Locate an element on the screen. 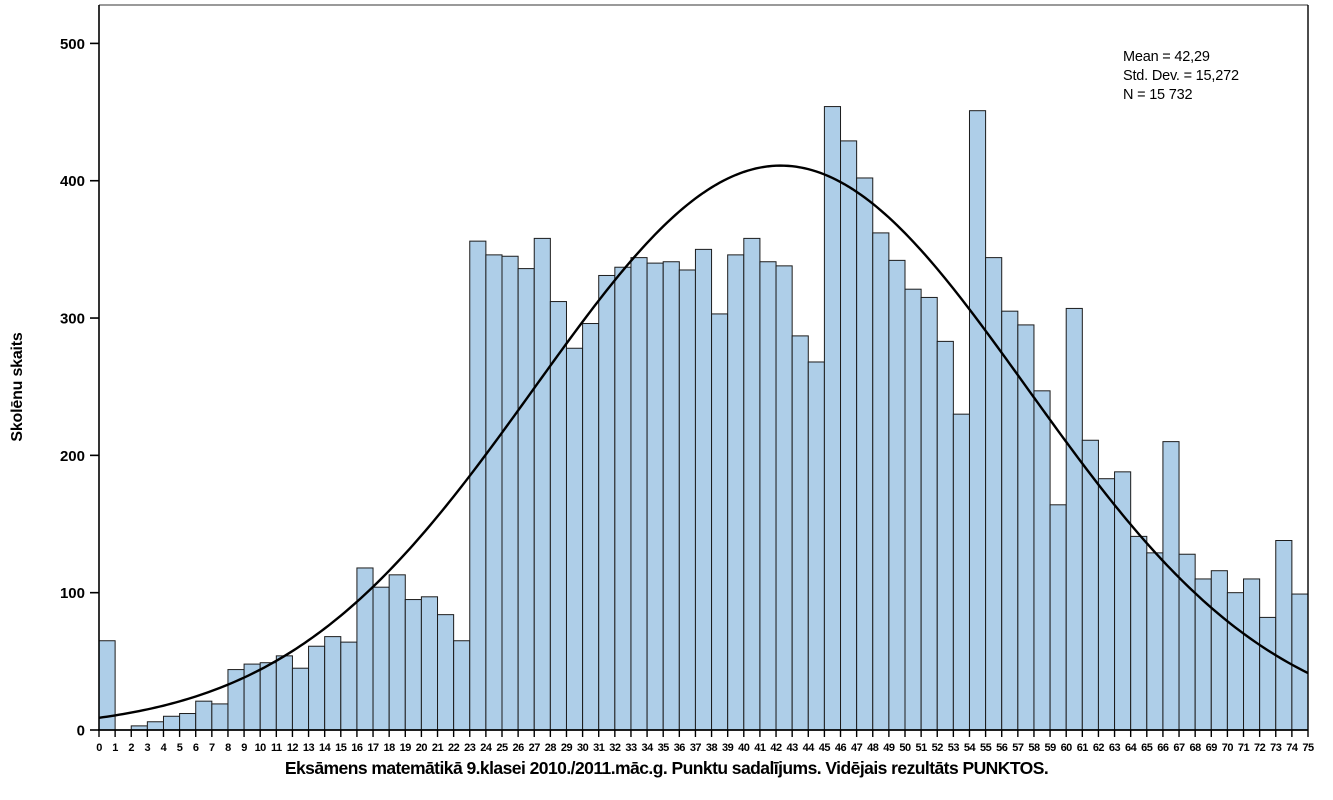  x-tick-label: 18 is located at coordinates (390, 748).